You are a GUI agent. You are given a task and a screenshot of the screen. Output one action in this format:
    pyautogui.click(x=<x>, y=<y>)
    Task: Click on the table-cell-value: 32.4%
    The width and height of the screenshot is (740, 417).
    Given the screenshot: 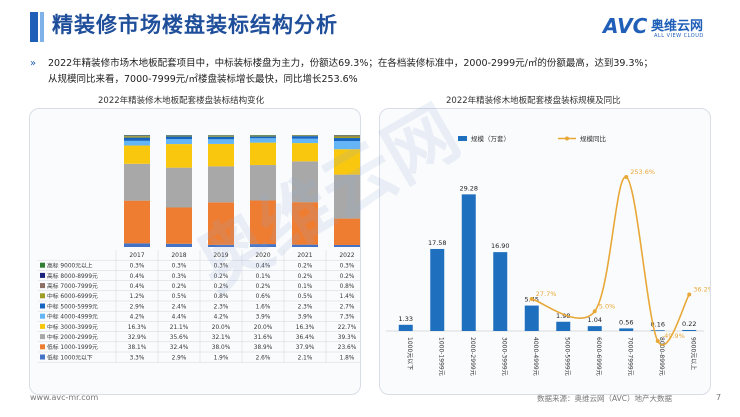 What is the action you would take?
    pyautogui.click(x=179, y=348)
    